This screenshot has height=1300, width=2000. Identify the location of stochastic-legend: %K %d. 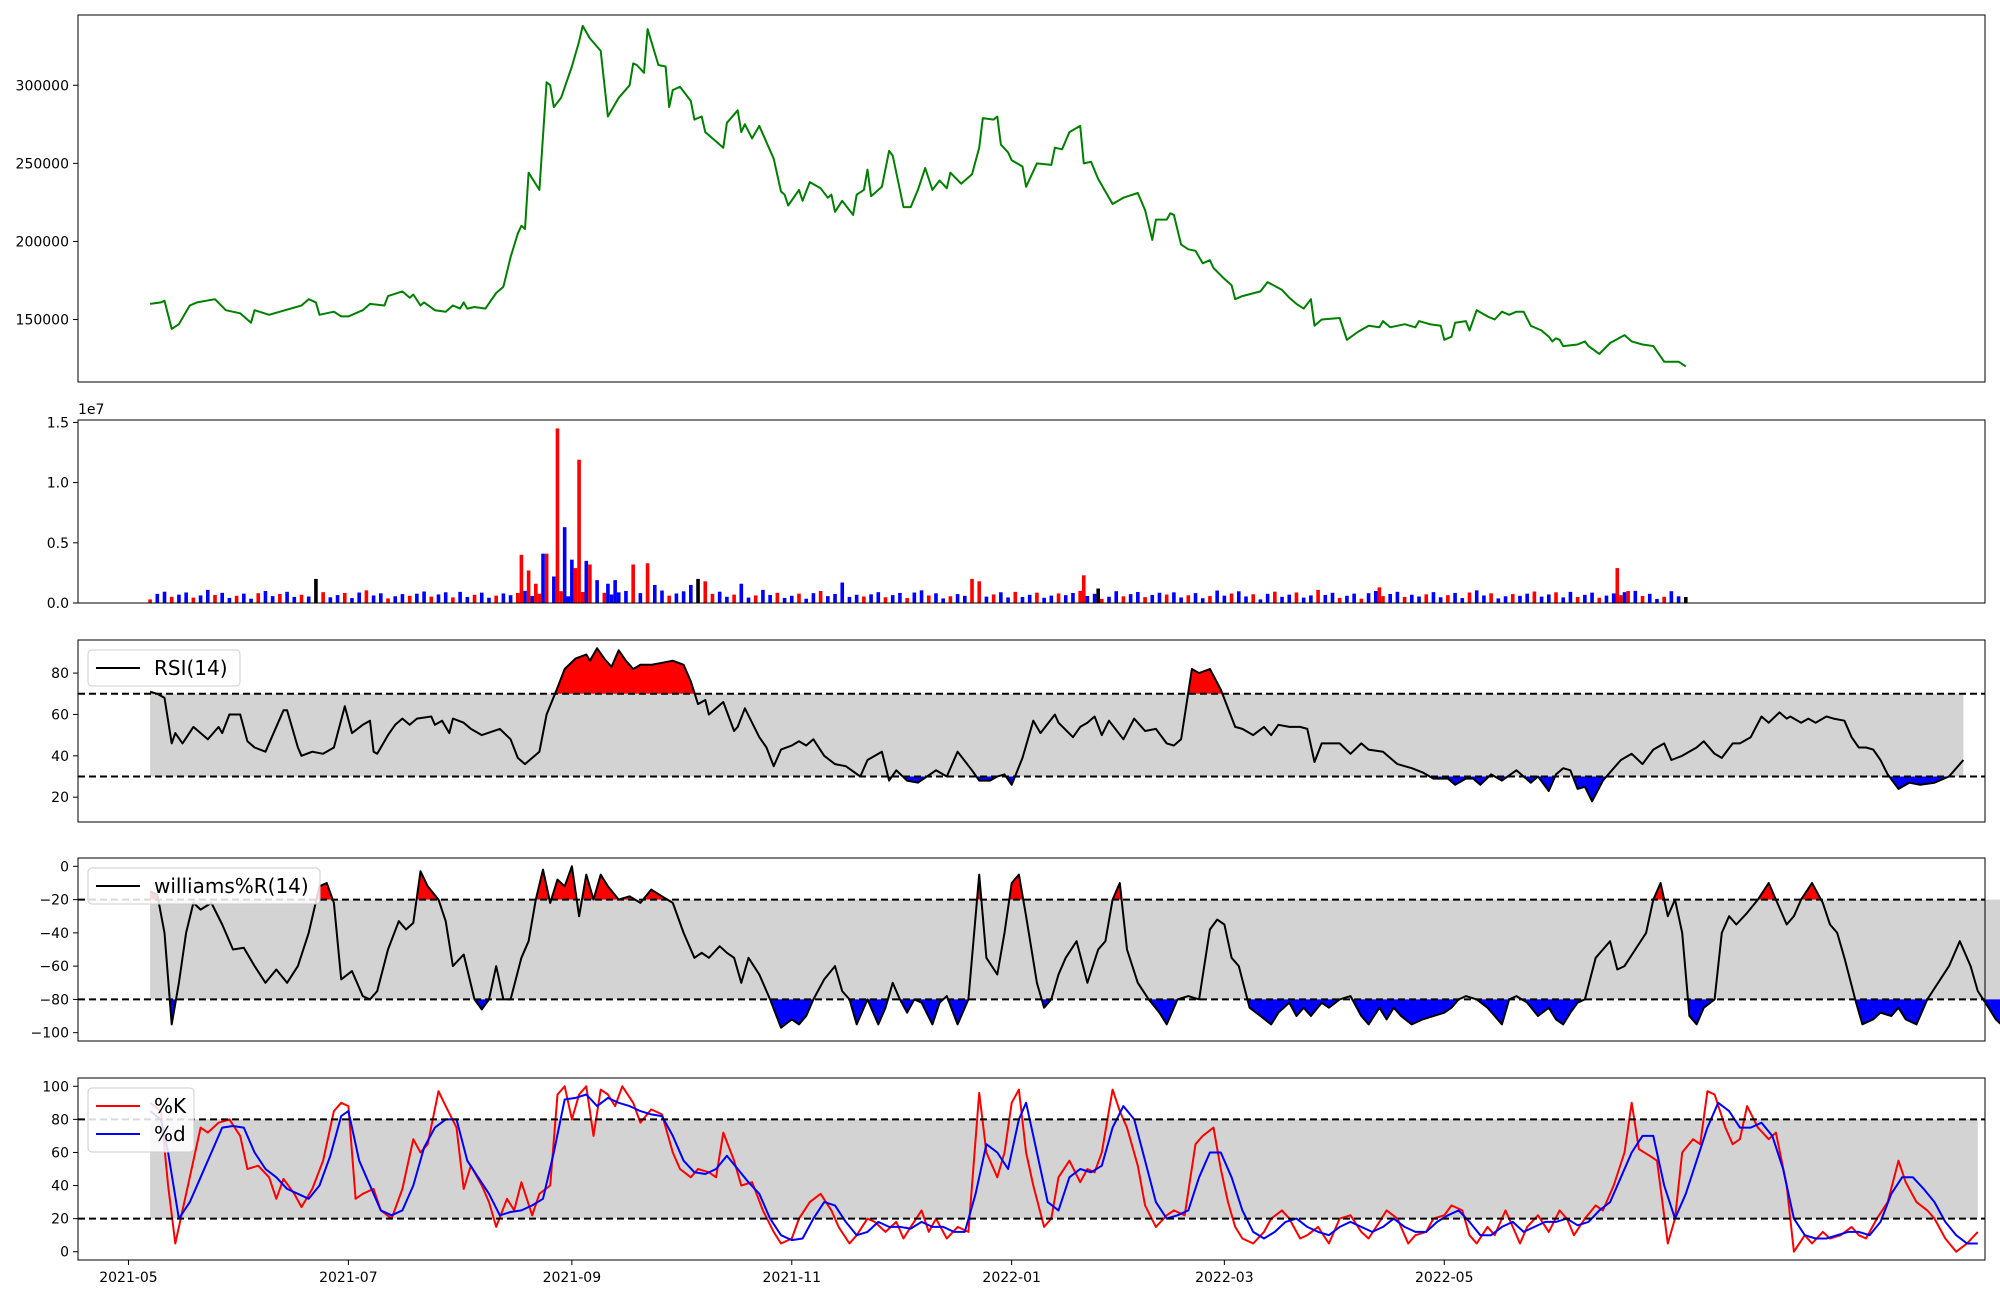
(141, 1120).